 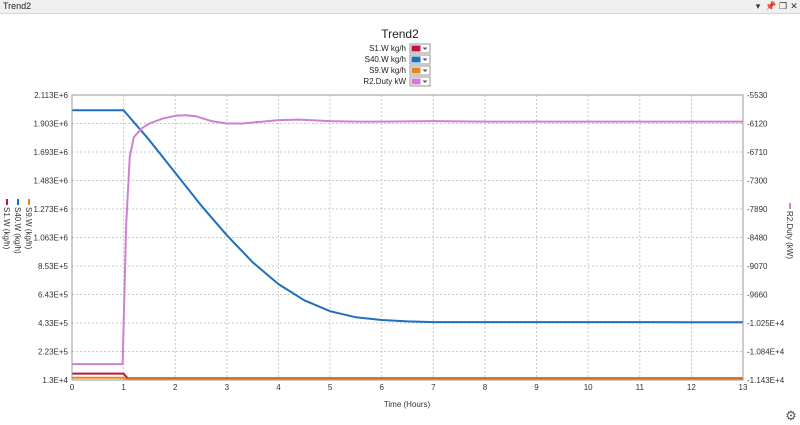 I want to click on x-tick-label: 13, so click(x=743, y=387).